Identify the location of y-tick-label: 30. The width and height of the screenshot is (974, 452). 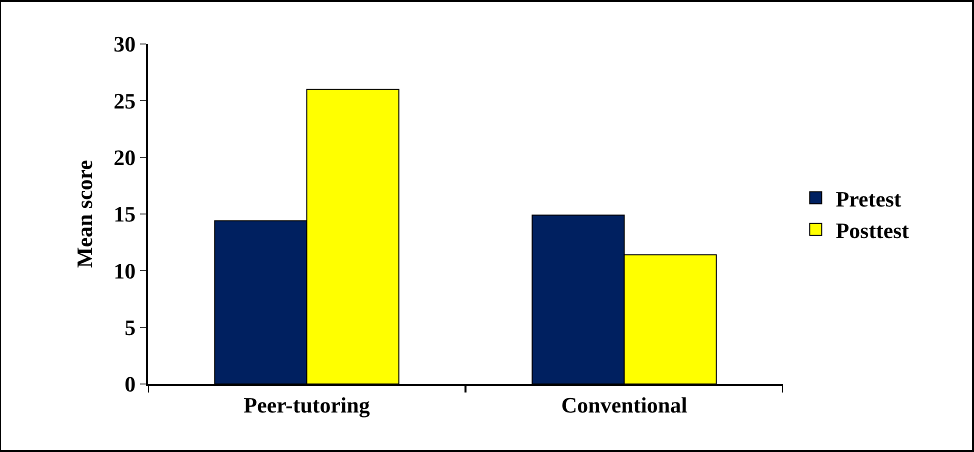
(125, 44).